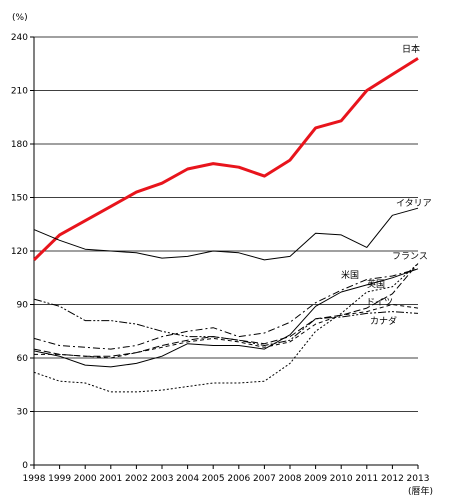 This screenshot has height=499, width=450. Describe the element at coordinates (59, 479) in the screenshot. I see `x-tick-label: 1999` at that location.